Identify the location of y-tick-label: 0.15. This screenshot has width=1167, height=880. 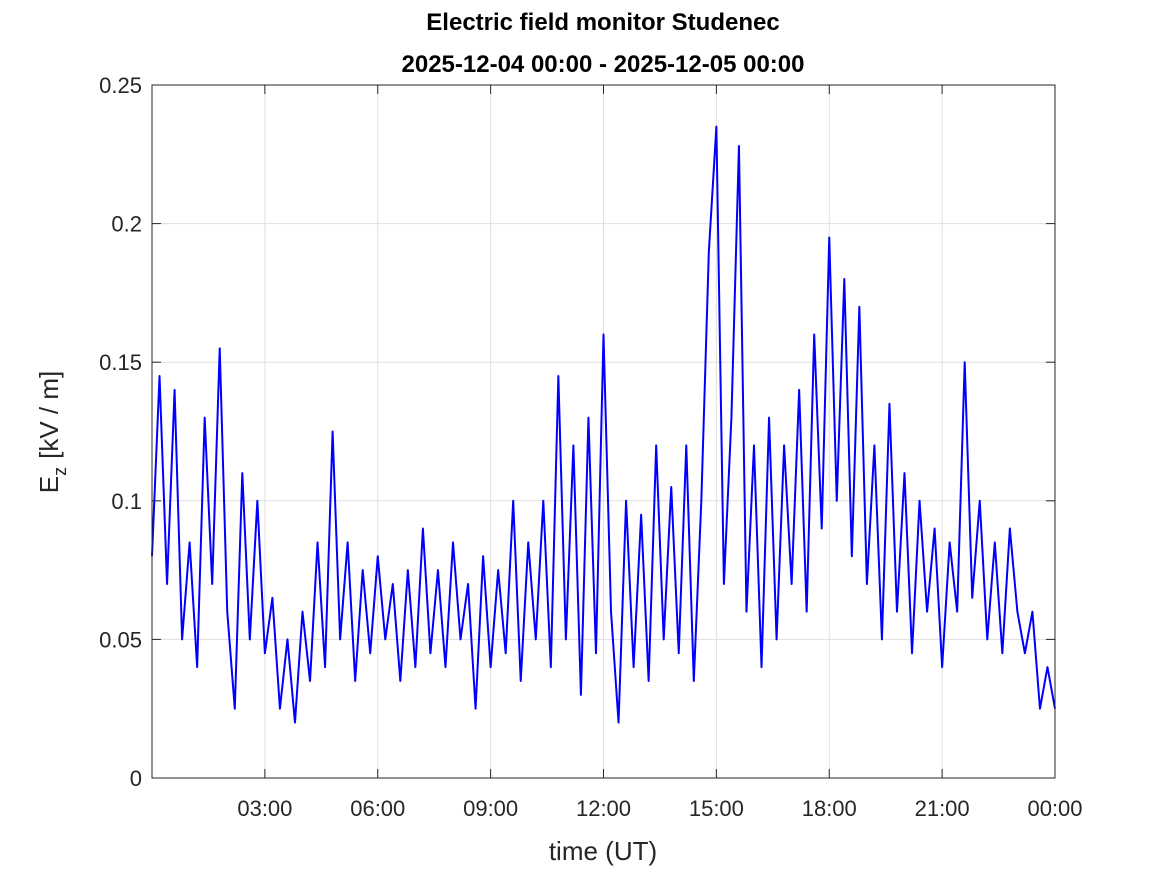
(120, 362).